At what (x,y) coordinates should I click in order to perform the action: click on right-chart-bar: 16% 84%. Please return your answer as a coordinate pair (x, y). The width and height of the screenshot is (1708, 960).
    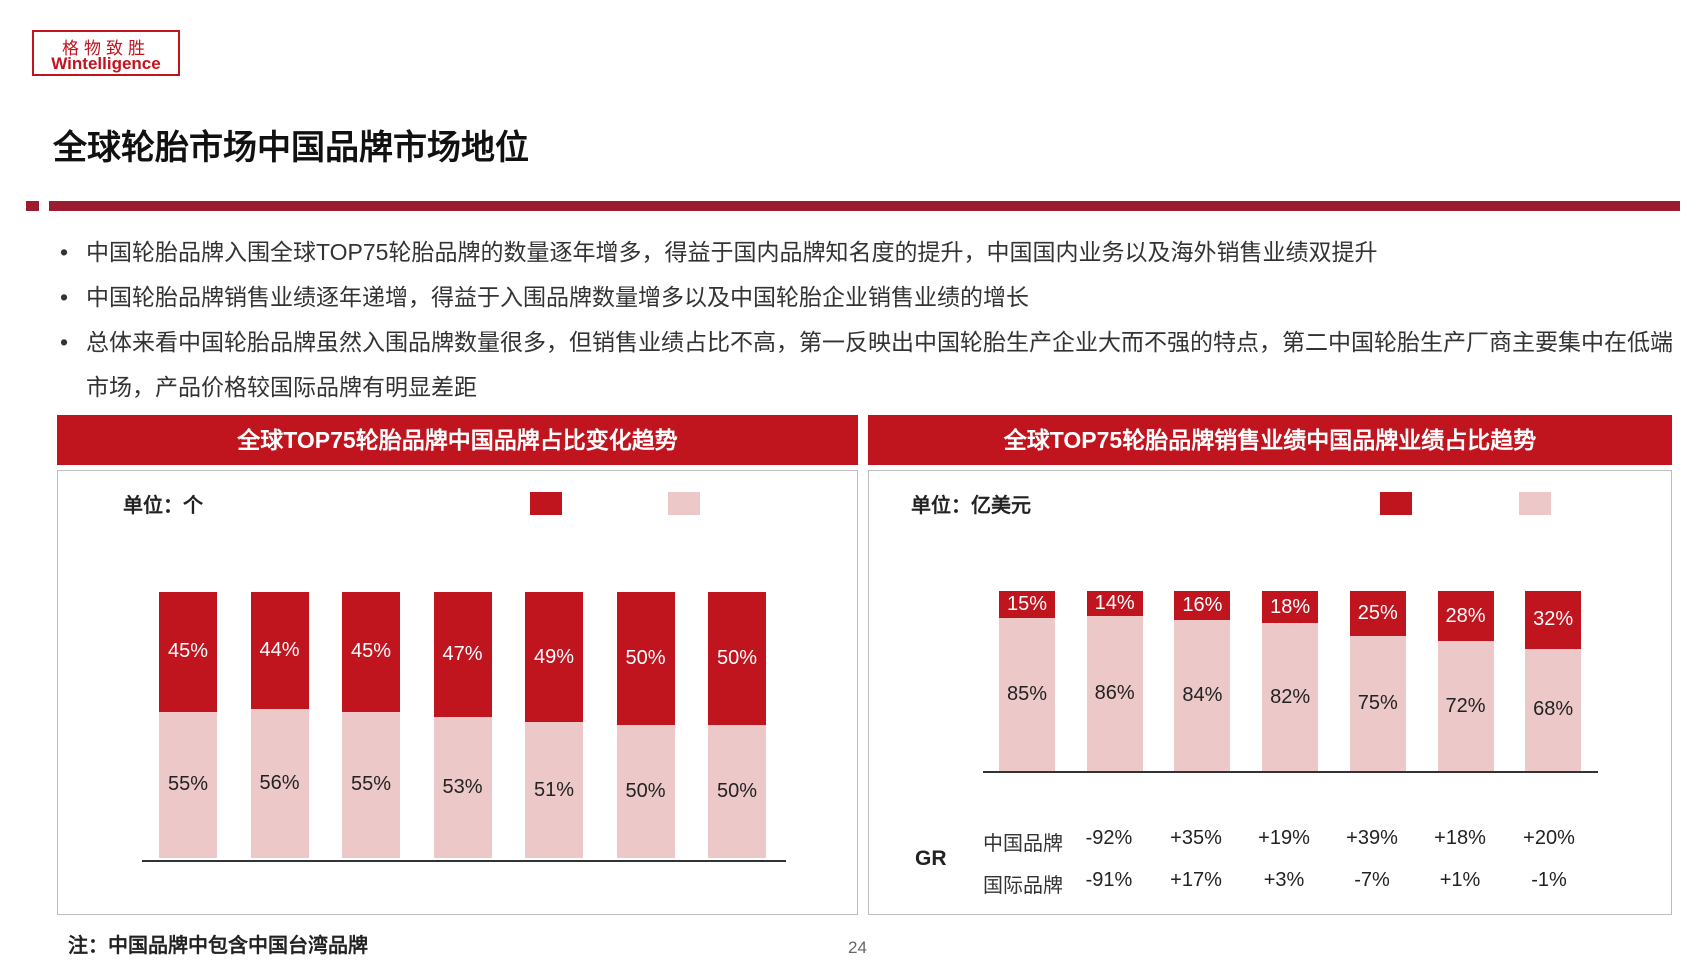
    Looking at the image, I should click on (1202, 681).